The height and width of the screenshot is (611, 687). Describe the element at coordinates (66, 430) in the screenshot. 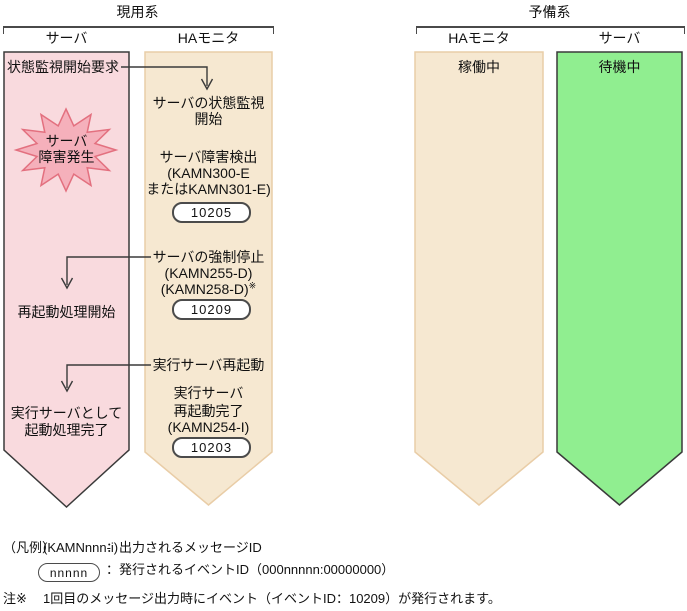

I see `startup-complete-line2: 起動処理完了` at that location.